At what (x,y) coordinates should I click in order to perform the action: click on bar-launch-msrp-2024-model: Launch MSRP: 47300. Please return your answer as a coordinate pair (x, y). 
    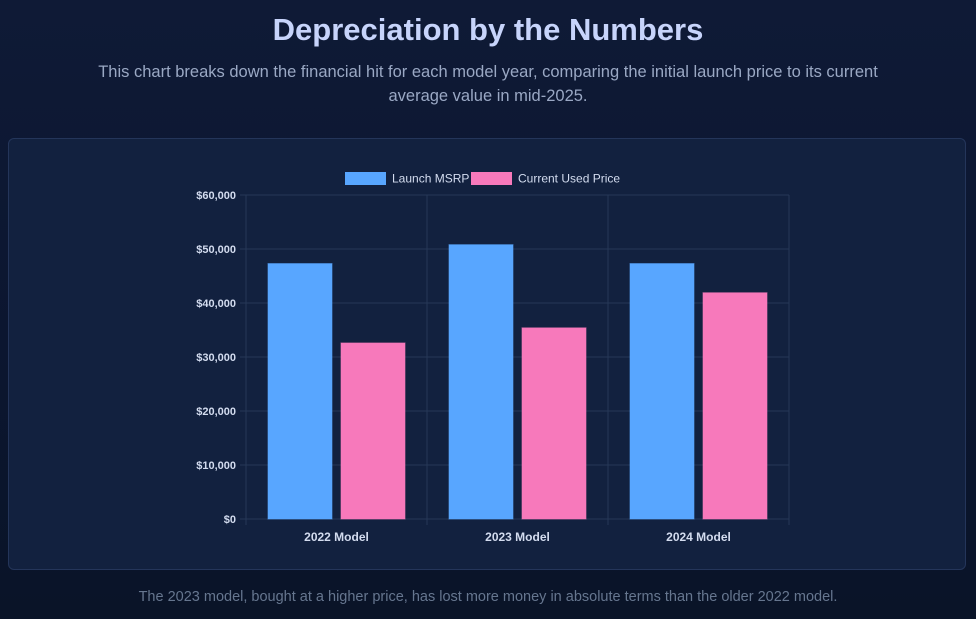
    Looking at the image, I should click on (662, 391).